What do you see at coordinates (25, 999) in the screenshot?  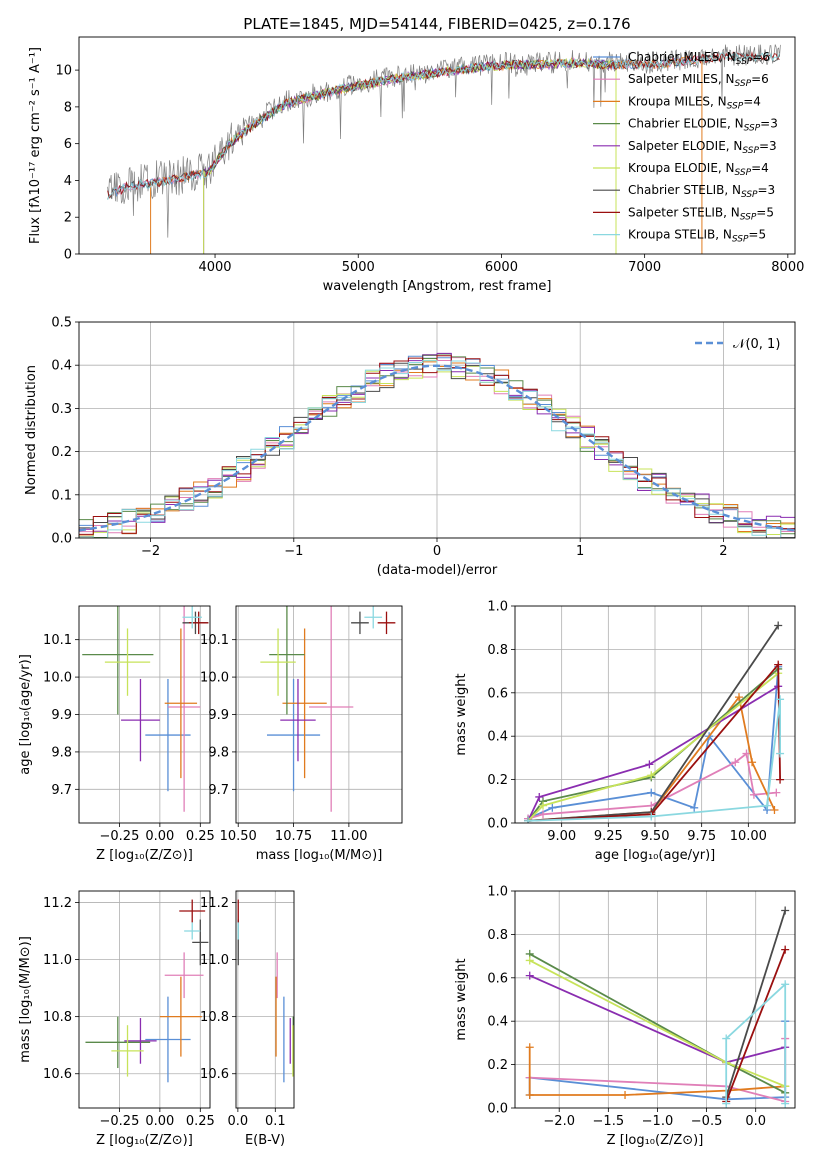 I see `y-axis-label: mass [log₁₀(M/M⊙)]` at bounding box center [25, 999].